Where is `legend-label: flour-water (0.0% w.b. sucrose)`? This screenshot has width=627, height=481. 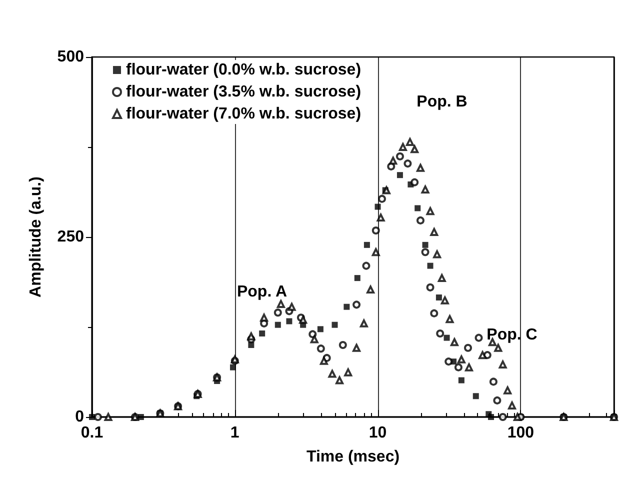 legend-label: flour-water (0.0% w.b. sucrose) is located at coordinates (244, 70).